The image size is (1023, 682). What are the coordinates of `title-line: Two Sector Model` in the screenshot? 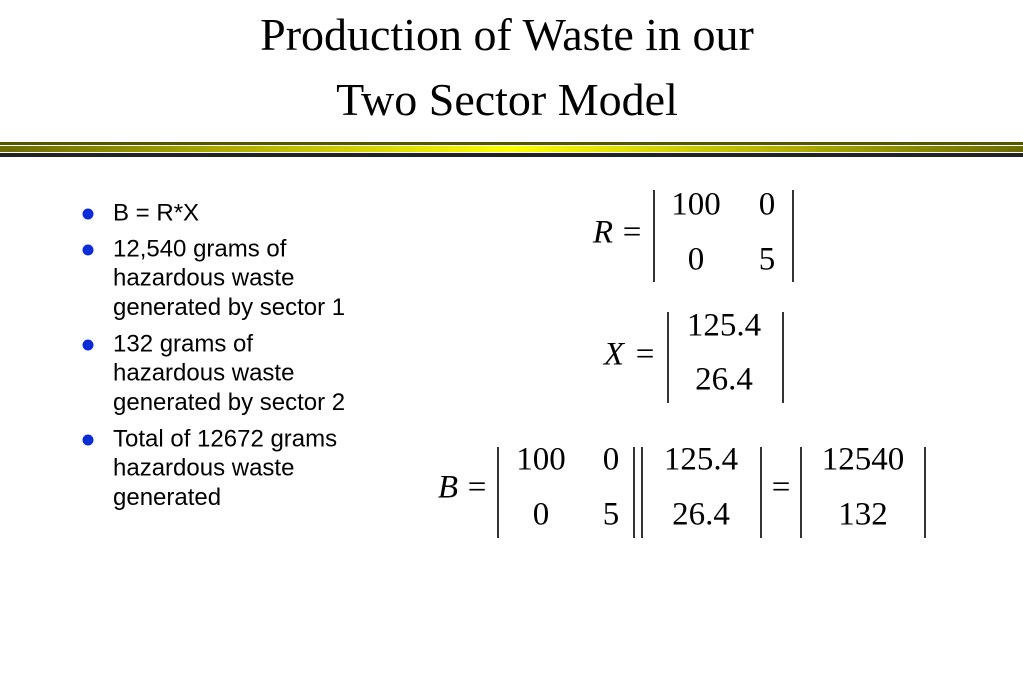 It's located at (507, 99).